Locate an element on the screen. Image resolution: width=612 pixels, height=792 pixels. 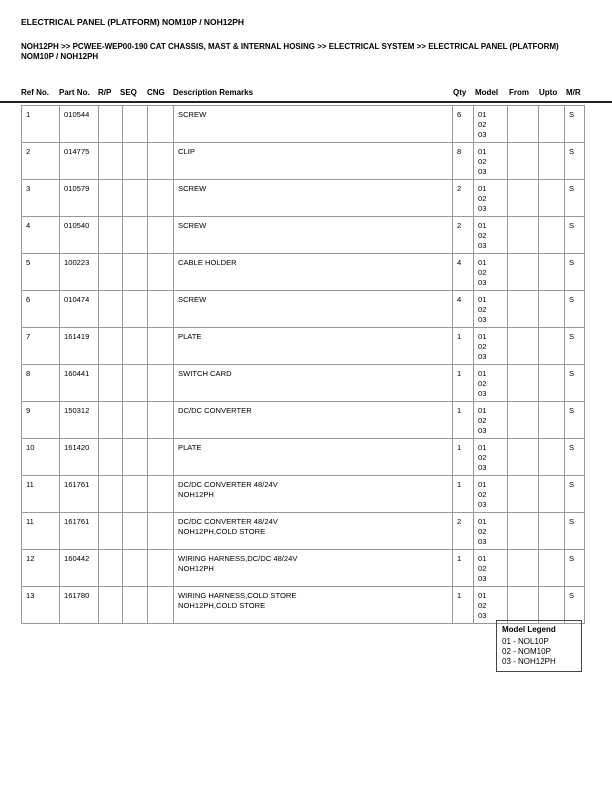
table-row: 4 010540 SCREW 2 01 02 03 S is located at coordinates (303, 235).